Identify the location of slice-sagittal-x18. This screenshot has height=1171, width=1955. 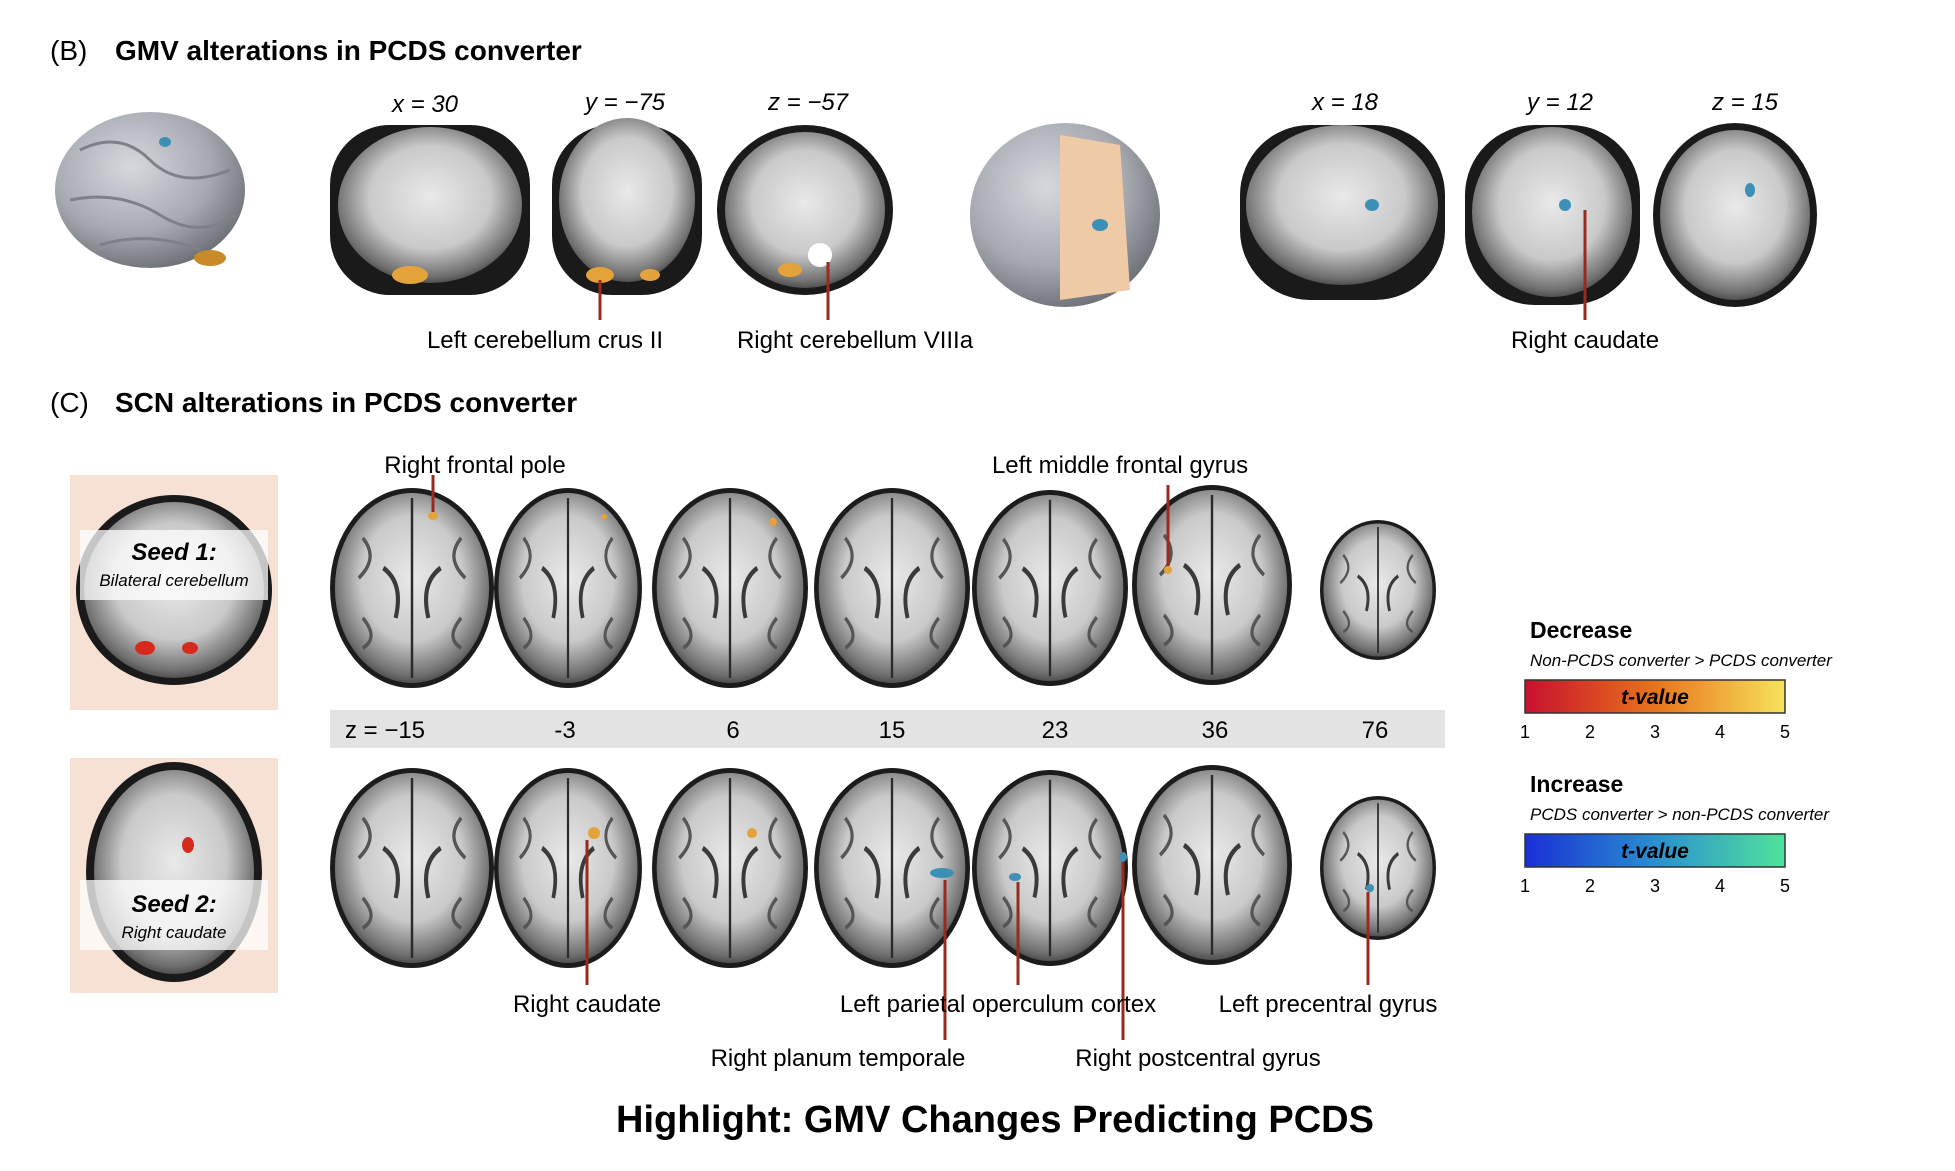
(1342, 212).